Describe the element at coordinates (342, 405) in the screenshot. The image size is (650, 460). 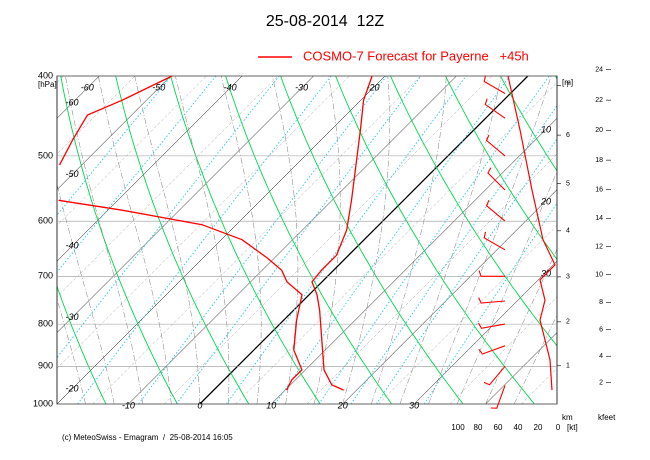
I see `x-tick-label: 20` at that location.